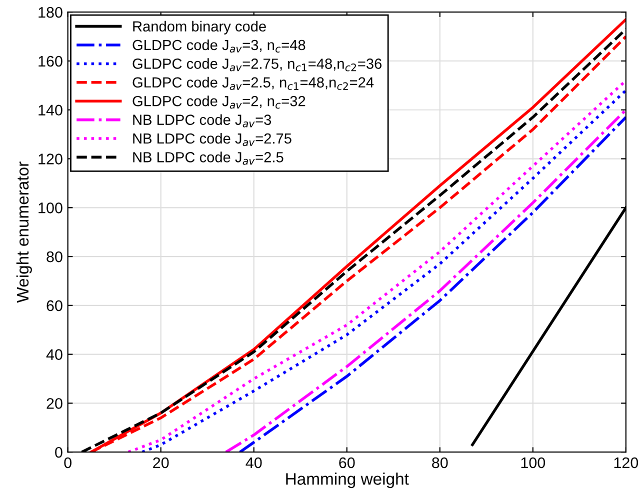 The height and width of the screenshot is (504, 640). I want to click on legend-label: GLDPC code J$_{av}$=3, n$_{c}$=48, so click(219, 46).